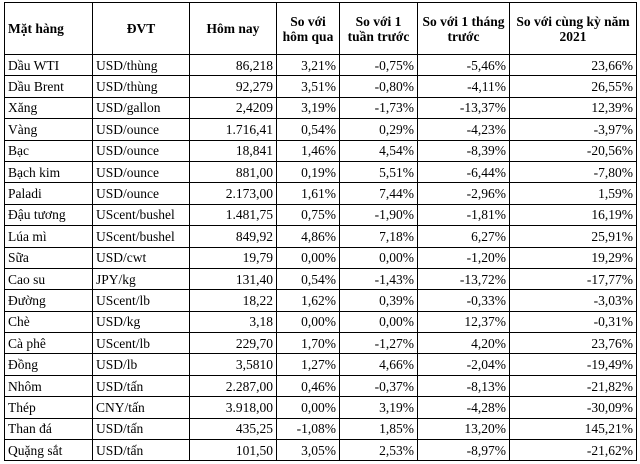 This screenshot has width=640, height=464. I want to click on value-cell: 4,66%, so click(378, 364).